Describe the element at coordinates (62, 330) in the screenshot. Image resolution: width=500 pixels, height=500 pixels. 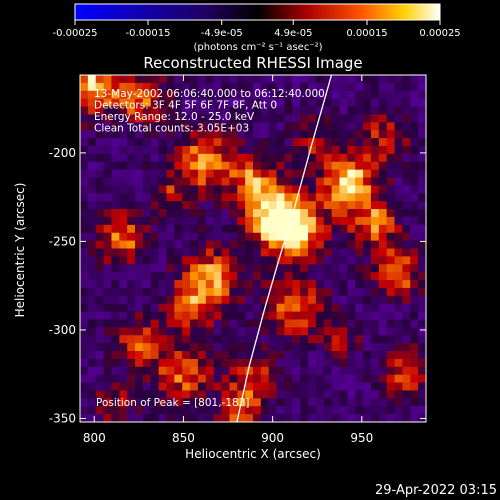
I see `y-tick-label: -300` at that location.